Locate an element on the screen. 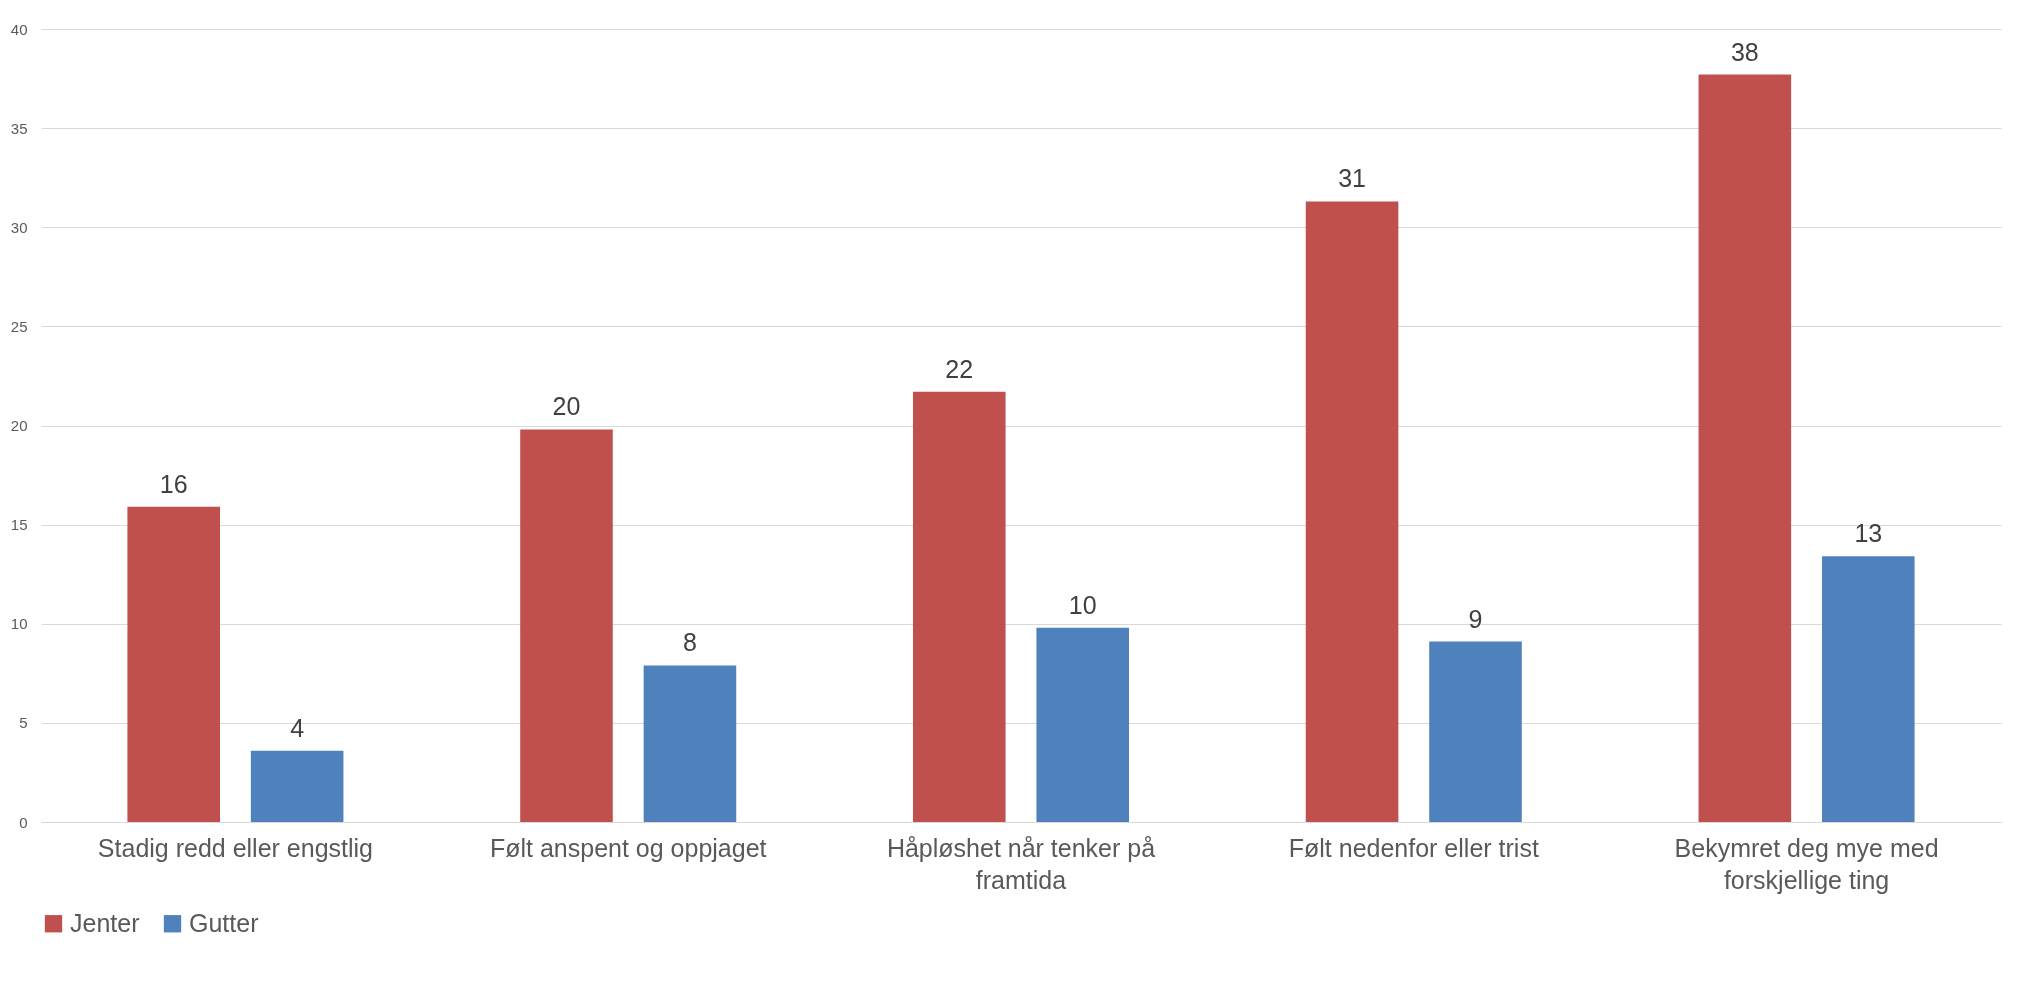  y-tick-label: 20 is located at coordinates (19, 425).